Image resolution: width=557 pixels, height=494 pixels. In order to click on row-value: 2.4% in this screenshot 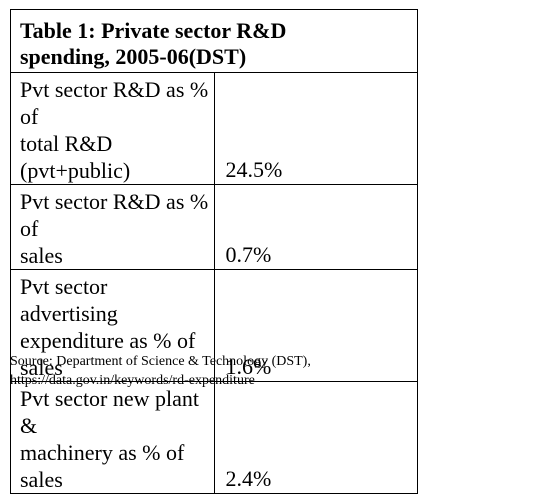, I will do `click(248, 478)`.